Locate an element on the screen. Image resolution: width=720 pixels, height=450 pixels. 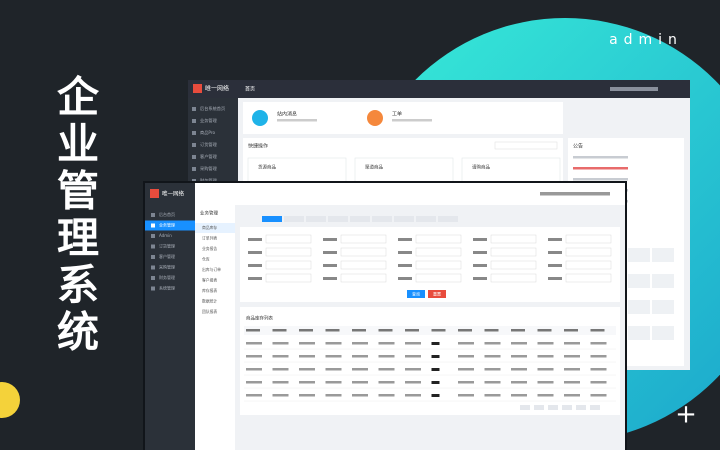
menu-item: 业务管理 is located at coordinates (209, 120).